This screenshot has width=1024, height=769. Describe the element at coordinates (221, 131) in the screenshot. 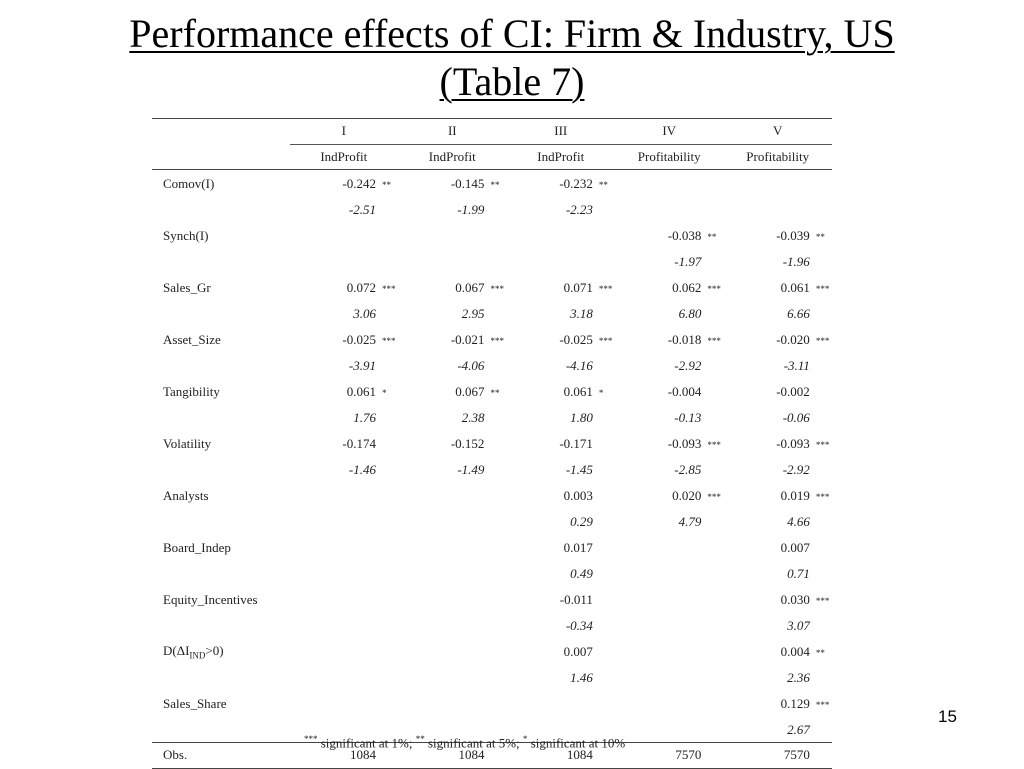

I see `header-blank` at that location.